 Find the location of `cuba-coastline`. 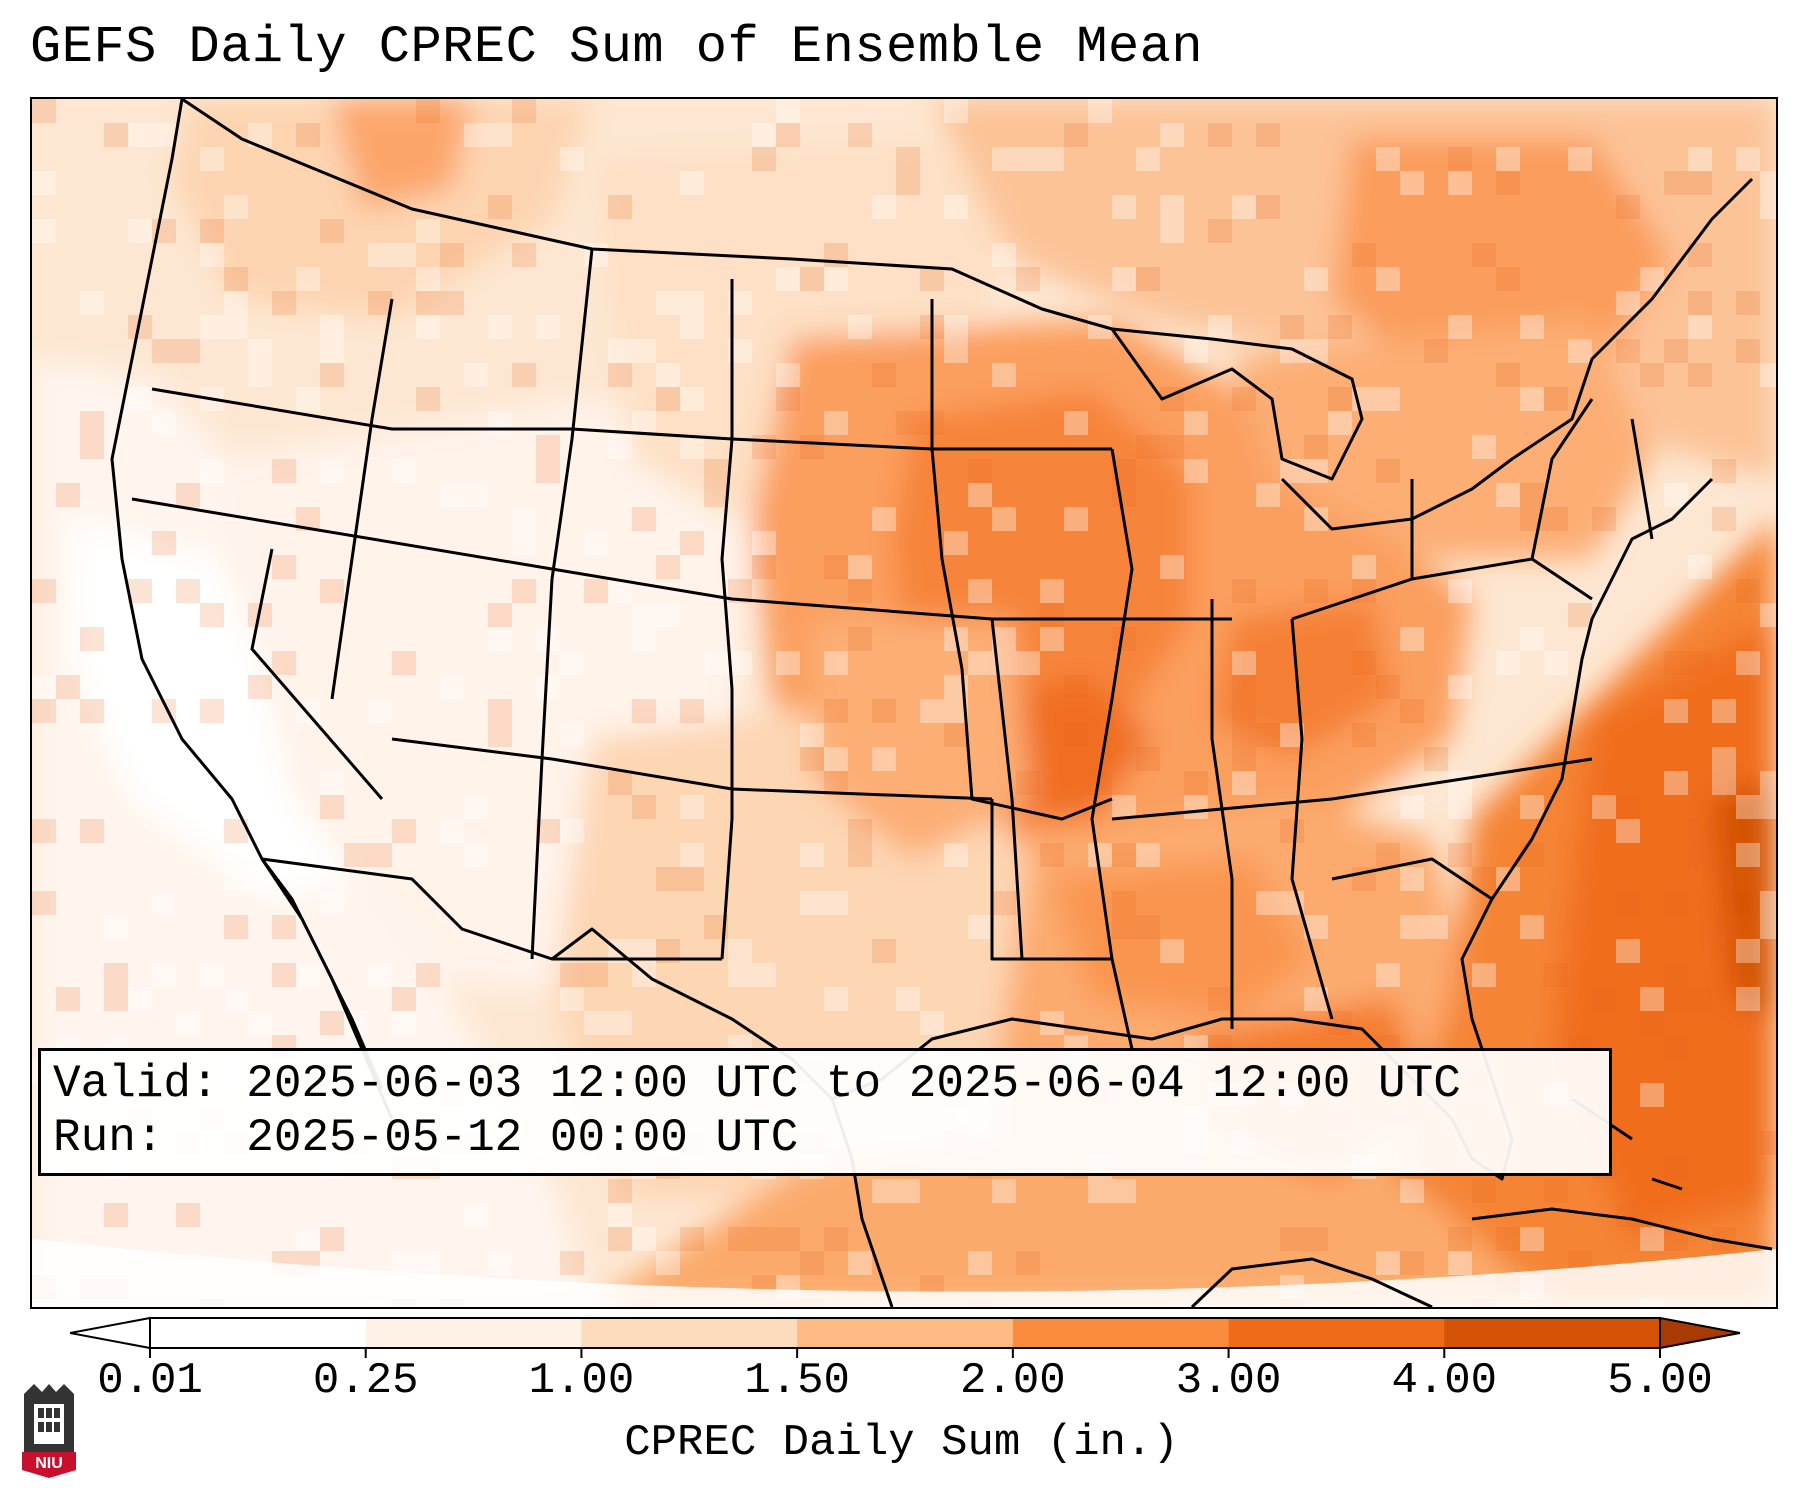

cuba-coastline is located at coordinates (1622, 1229).